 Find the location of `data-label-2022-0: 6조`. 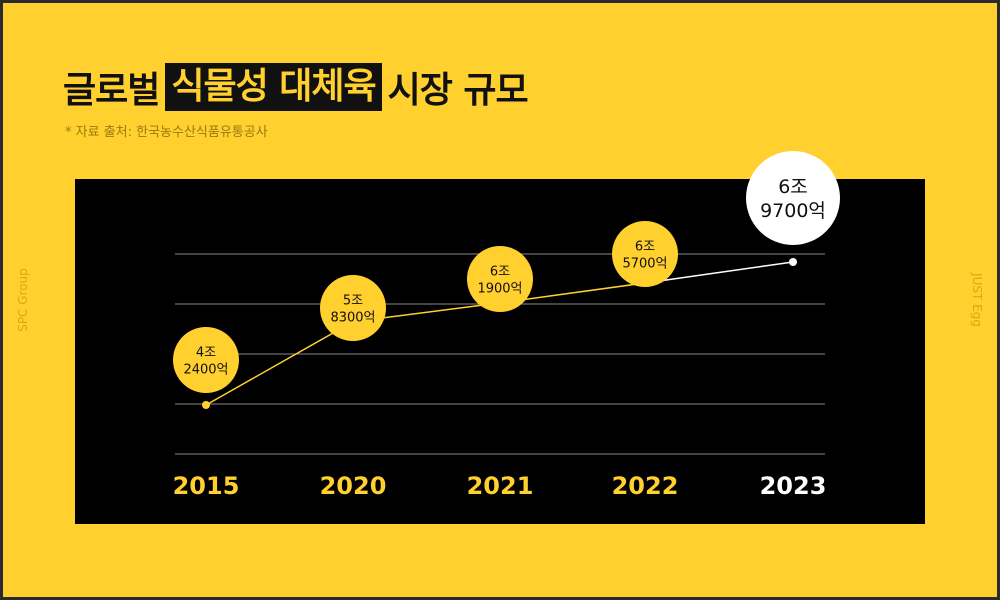

data-label-2022-0: 6조 is located at coordinates (645, 247).